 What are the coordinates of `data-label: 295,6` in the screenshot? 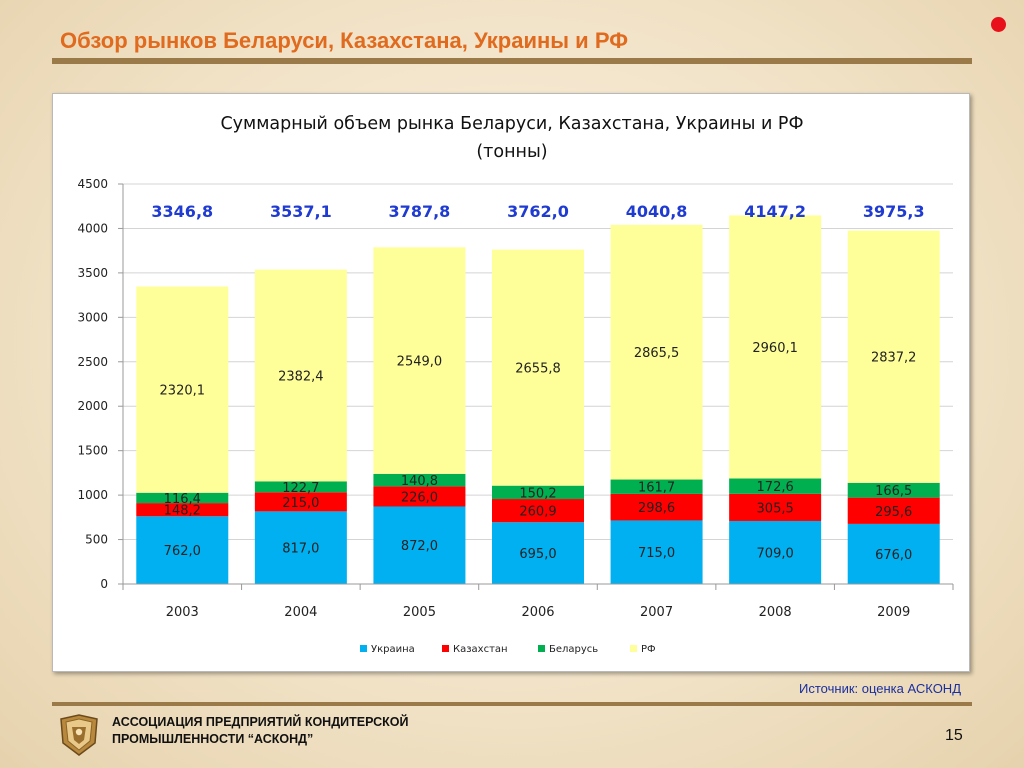 It's located at (893, 512).